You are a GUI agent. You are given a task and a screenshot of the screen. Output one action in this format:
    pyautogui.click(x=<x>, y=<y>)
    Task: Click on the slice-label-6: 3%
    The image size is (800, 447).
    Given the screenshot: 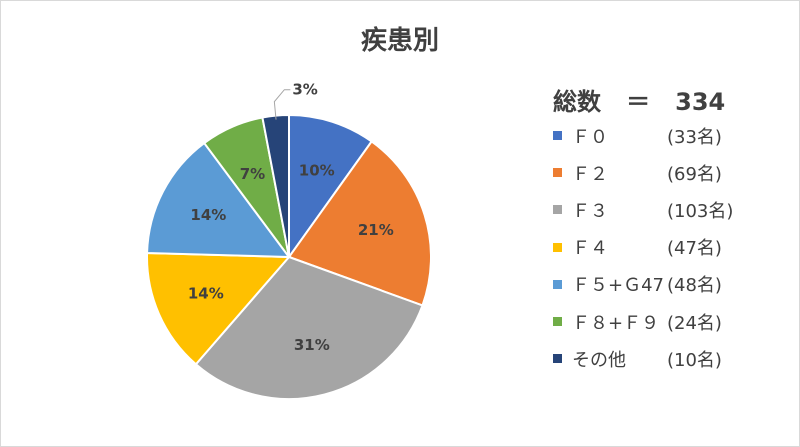 What is the action you would take?
    pyautogui.click(x=304, y=90)
    